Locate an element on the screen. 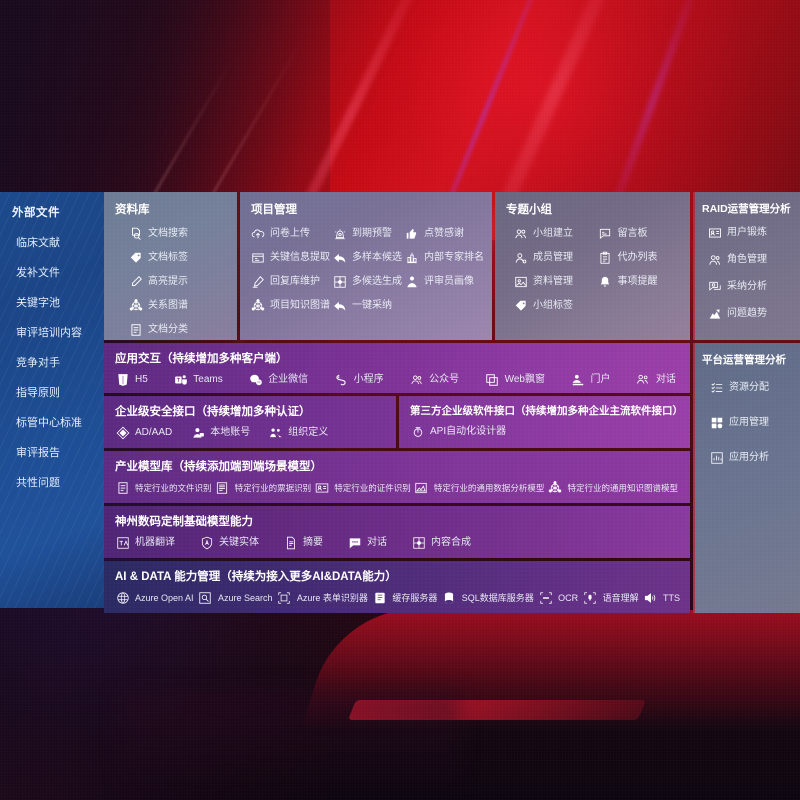 This screenshot has width=800, height=800. tile-wecom: 企业微信 is located at coordinates (278, 379).